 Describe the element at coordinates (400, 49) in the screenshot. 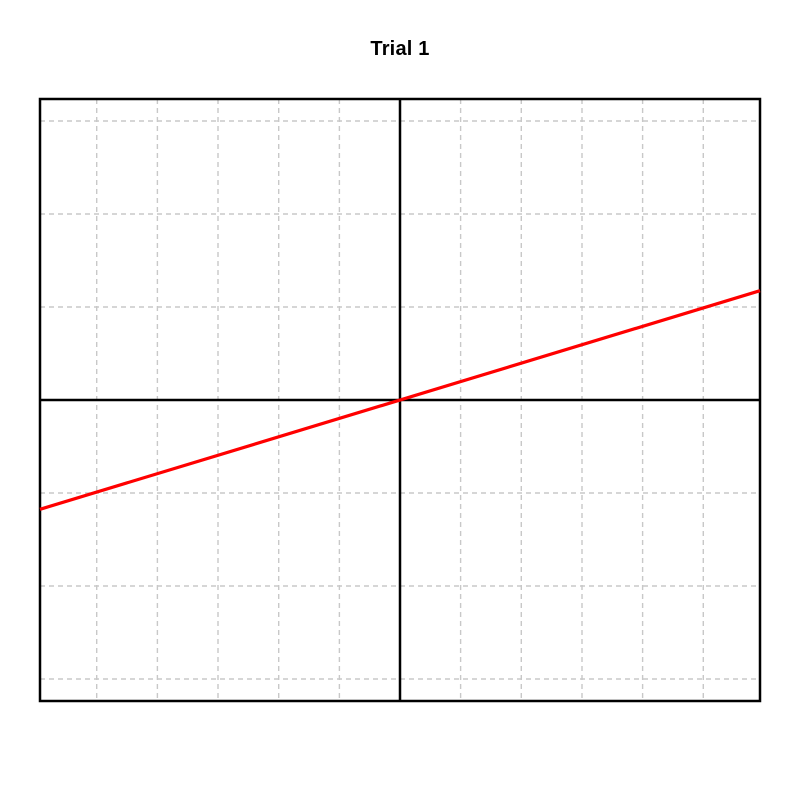

I see `chart-title: Trial 1` at that location.